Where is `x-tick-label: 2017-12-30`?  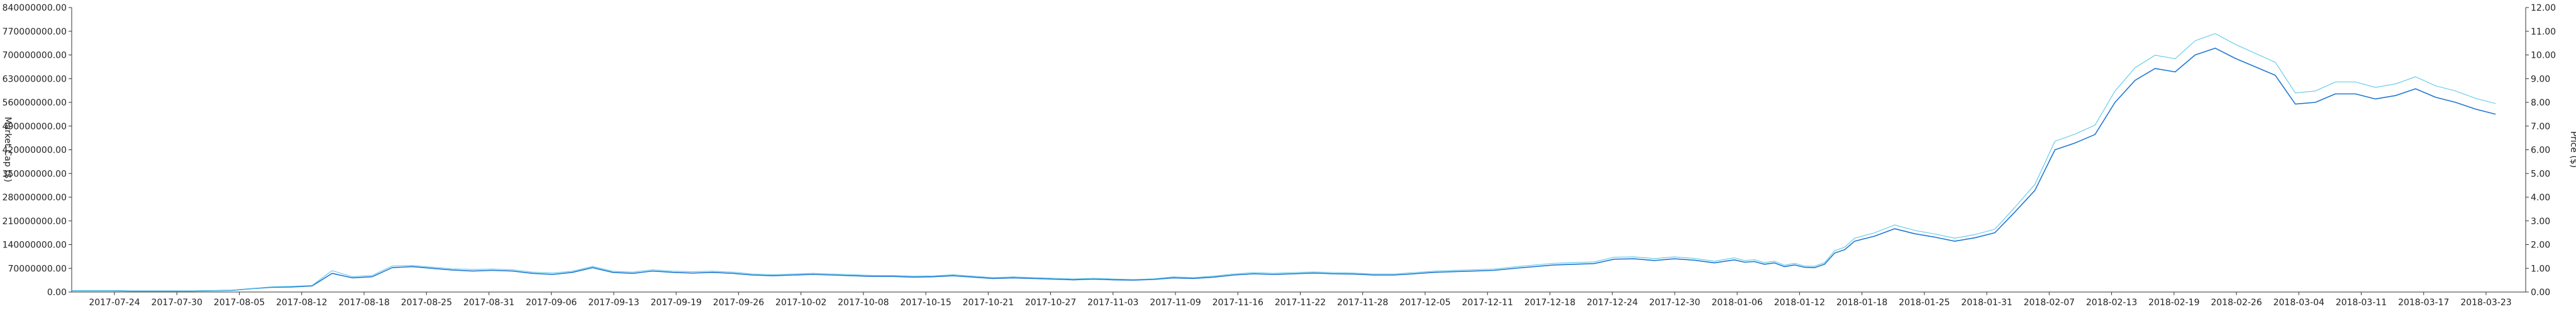
x-tick-label: 2017-12-30 is located at coordinates (1674, 303).